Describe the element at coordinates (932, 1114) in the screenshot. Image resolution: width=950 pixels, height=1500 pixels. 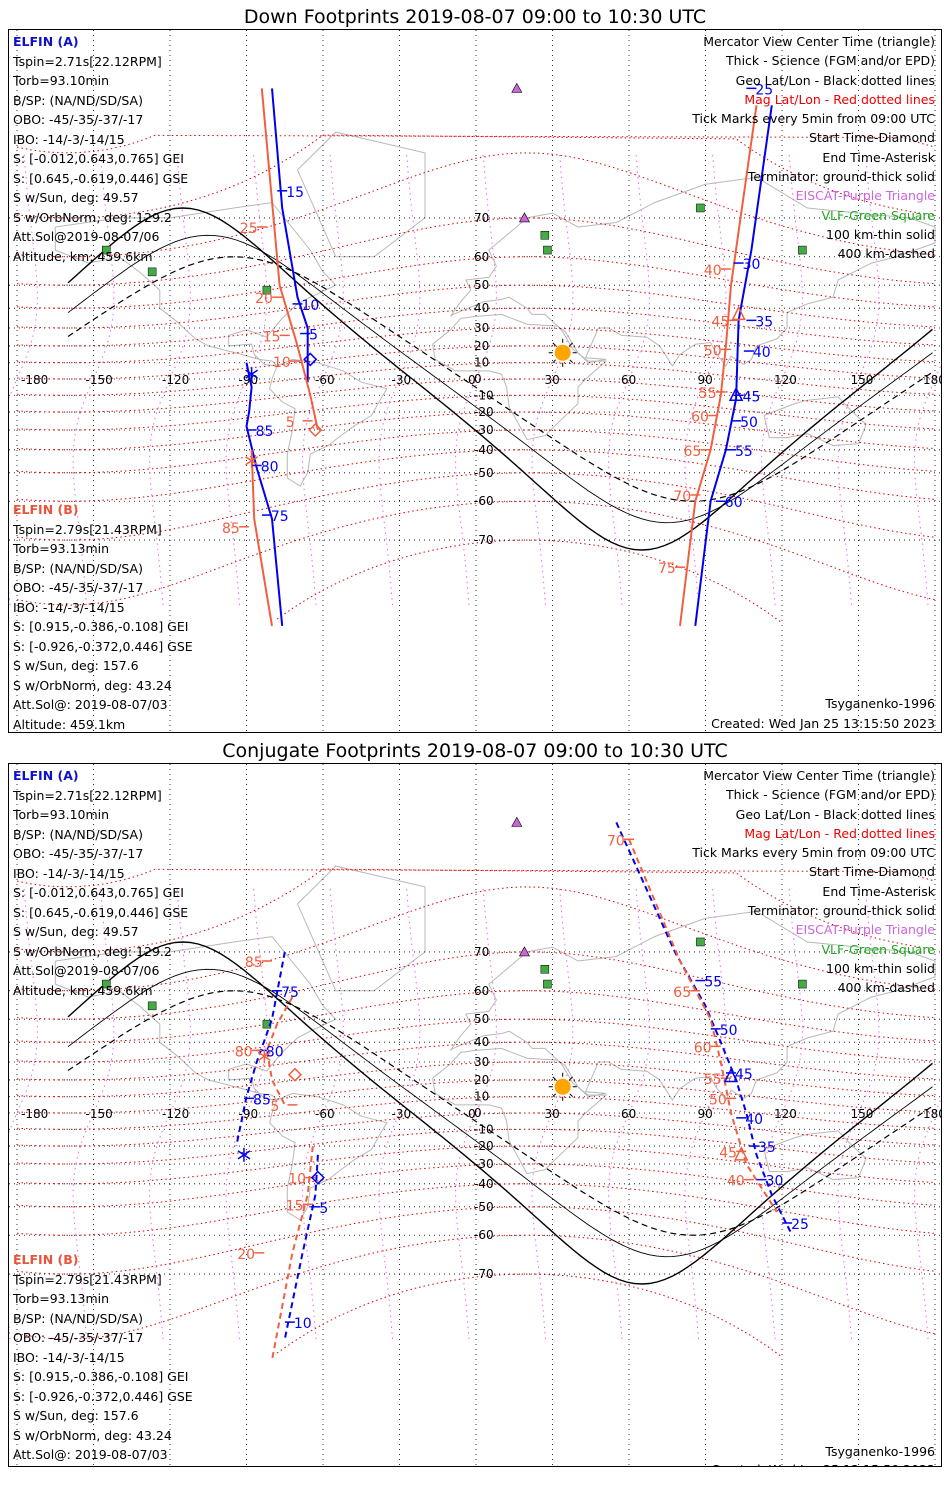
I see `lon-tick-label: 180` at that location.